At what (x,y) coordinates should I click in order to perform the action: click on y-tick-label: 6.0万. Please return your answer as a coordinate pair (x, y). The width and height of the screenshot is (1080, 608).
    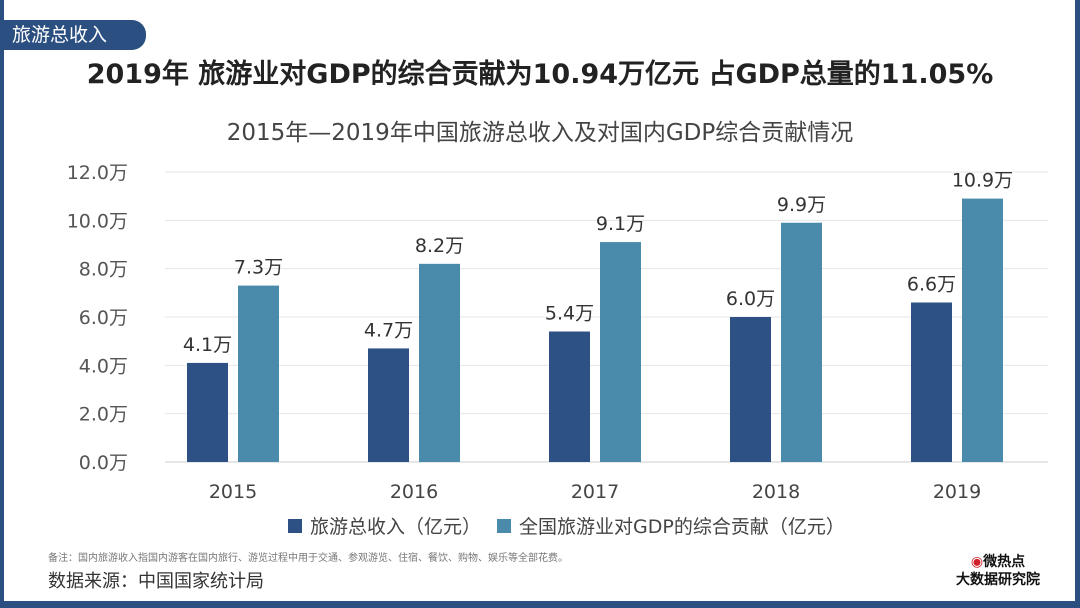
    Looking at the image, I should click on (103, 318).